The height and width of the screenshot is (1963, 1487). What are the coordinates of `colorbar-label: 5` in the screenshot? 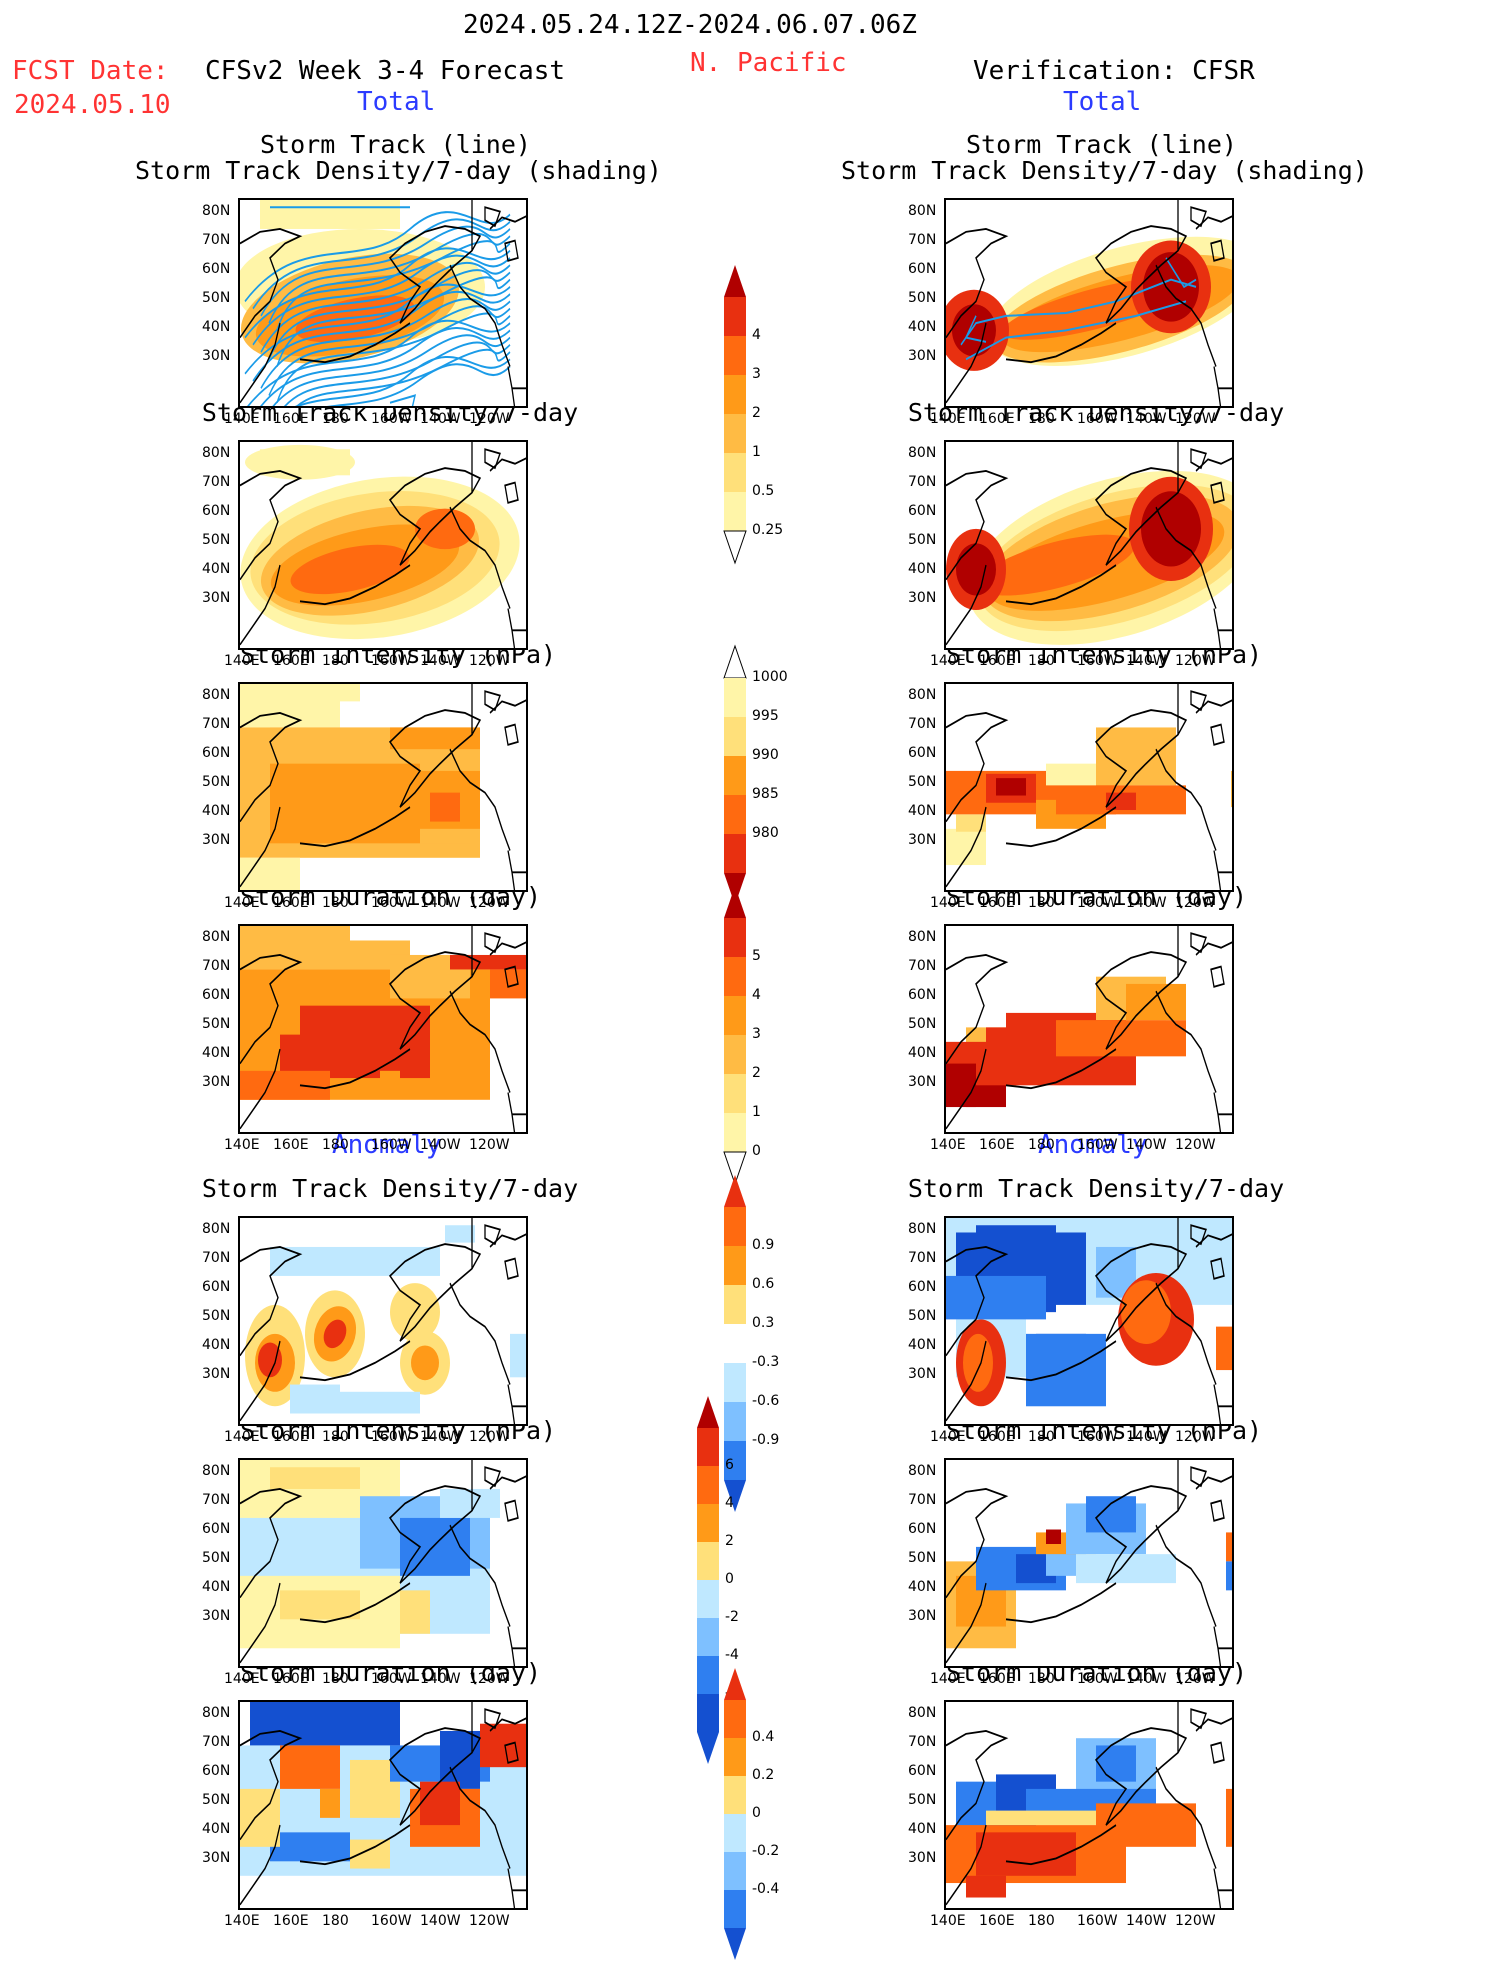 It's located at (756, 956).